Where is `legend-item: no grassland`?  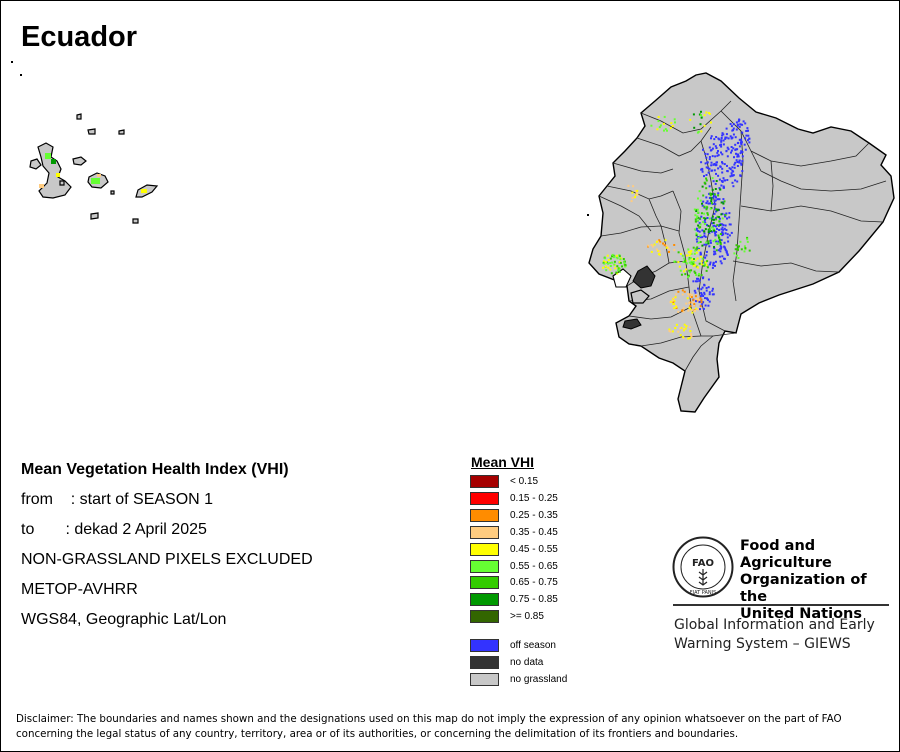
legend-item: no grassland is located at coordinates (518, 679).